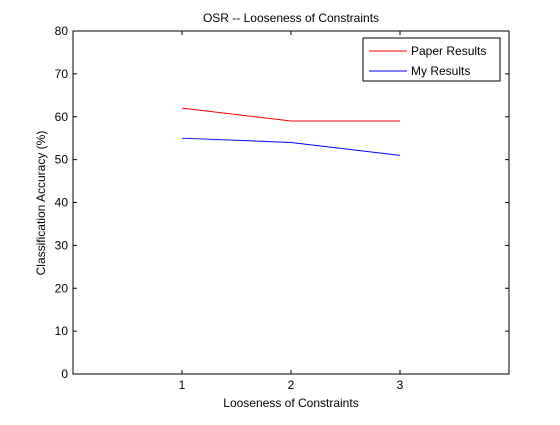 The width and height of the screenshot is (560, 425). What do you see at coordinates (41, 203) in the screenshot?
I see `y-axis-label: Classification Accuracy (%)` at bounding box center [41, 203].